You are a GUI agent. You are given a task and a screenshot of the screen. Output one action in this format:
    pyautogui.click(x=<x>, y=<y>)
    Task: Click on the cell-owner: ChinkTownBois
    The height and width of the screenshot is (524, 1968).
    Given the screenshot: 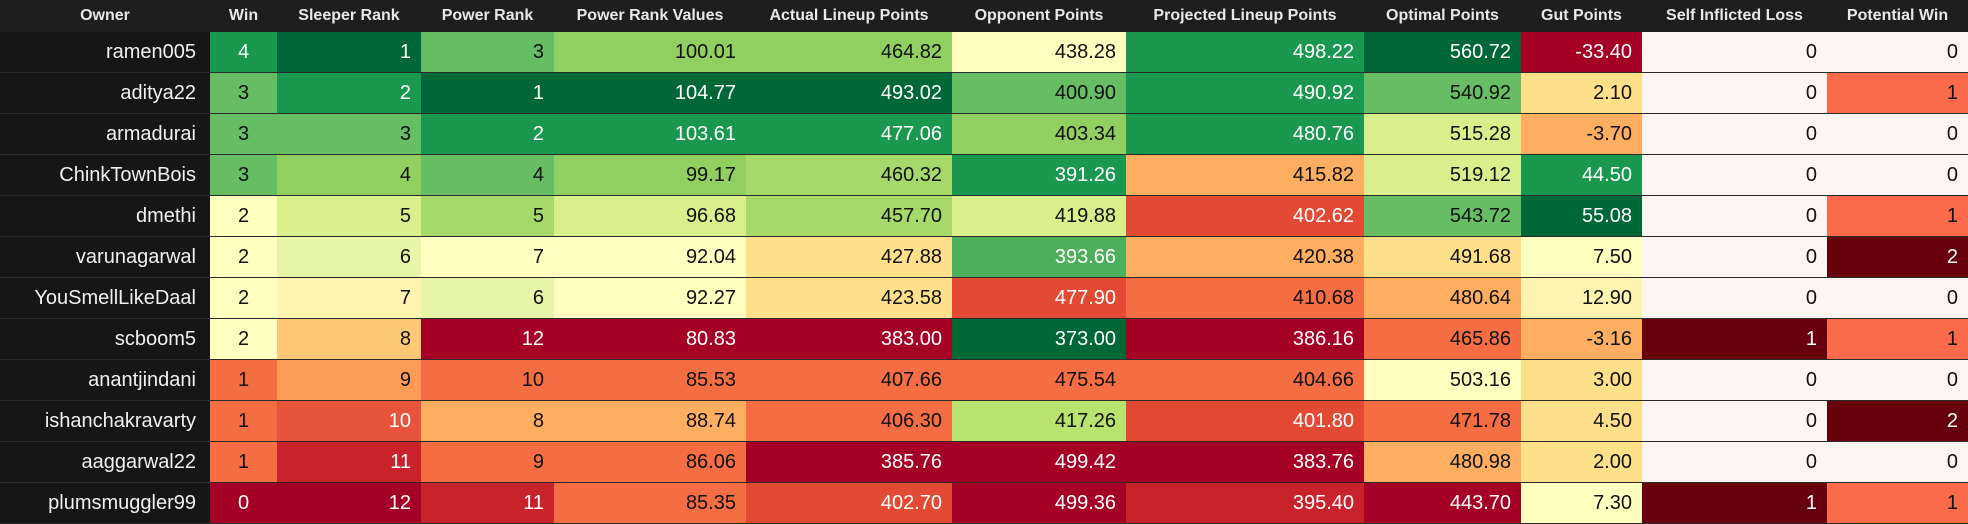 What is the action you would take?
    pyautogui.click(x=105, y=175)
    